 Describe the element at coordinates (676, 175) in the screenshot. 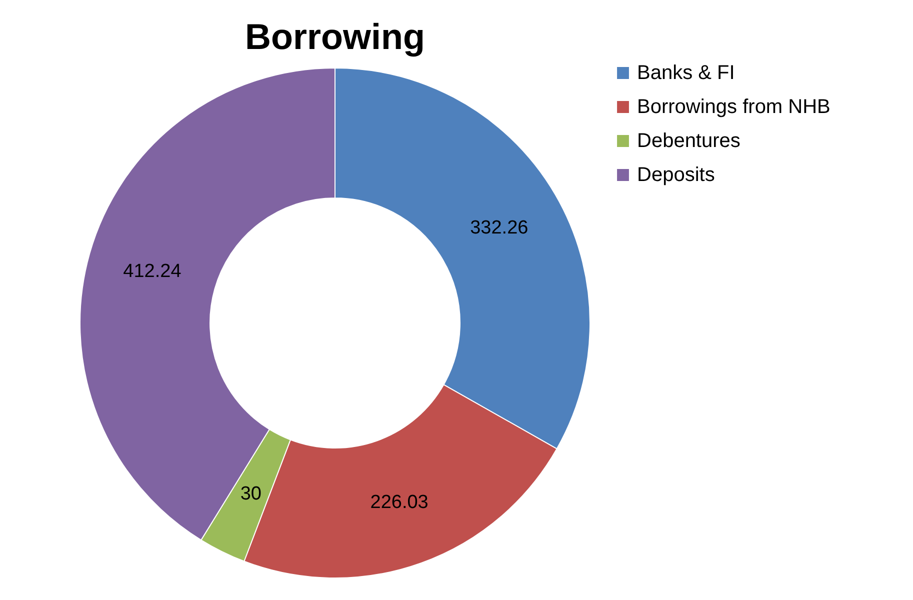

I see `legend-label: Deposits` at that location.